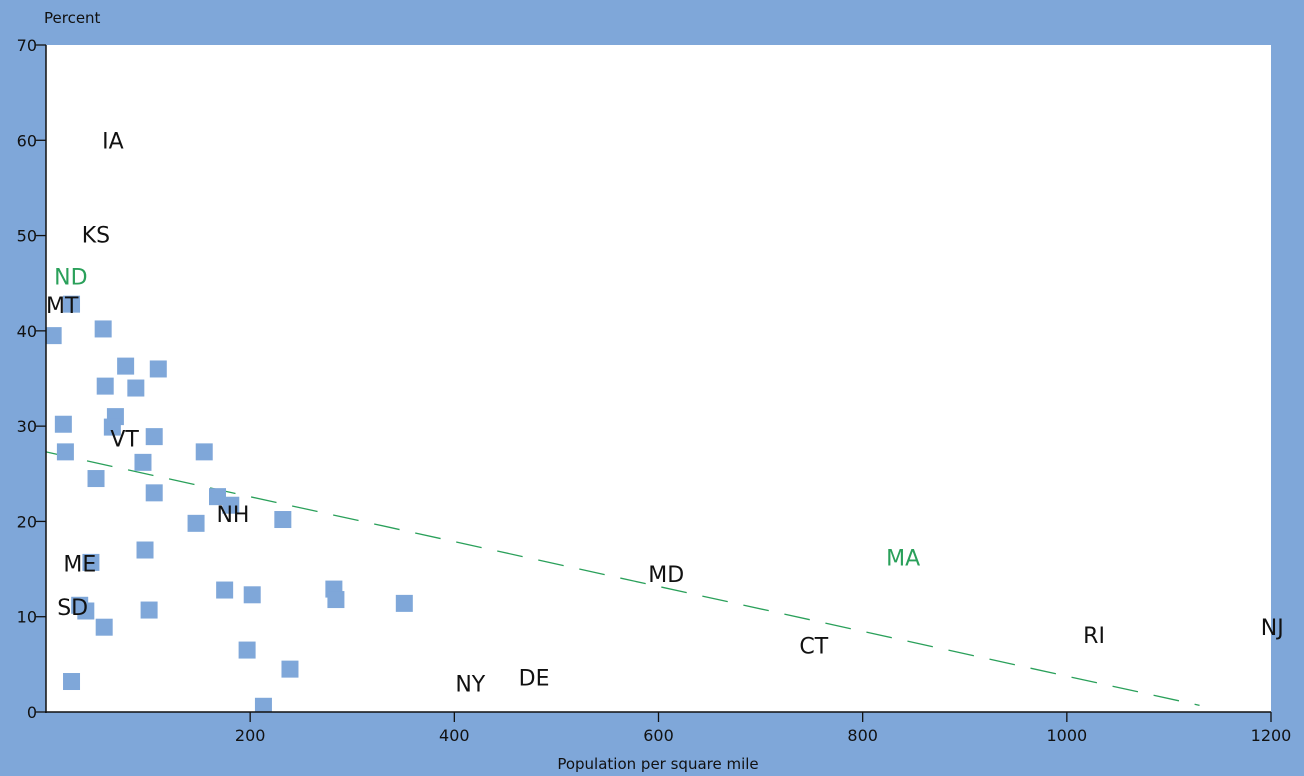 The width and height of the screenshot is (1304, 776). What do you see at coordinates (658, 735) in the screenshot?
I see `x-tick-label: 600` at bounding box center [658, 735].